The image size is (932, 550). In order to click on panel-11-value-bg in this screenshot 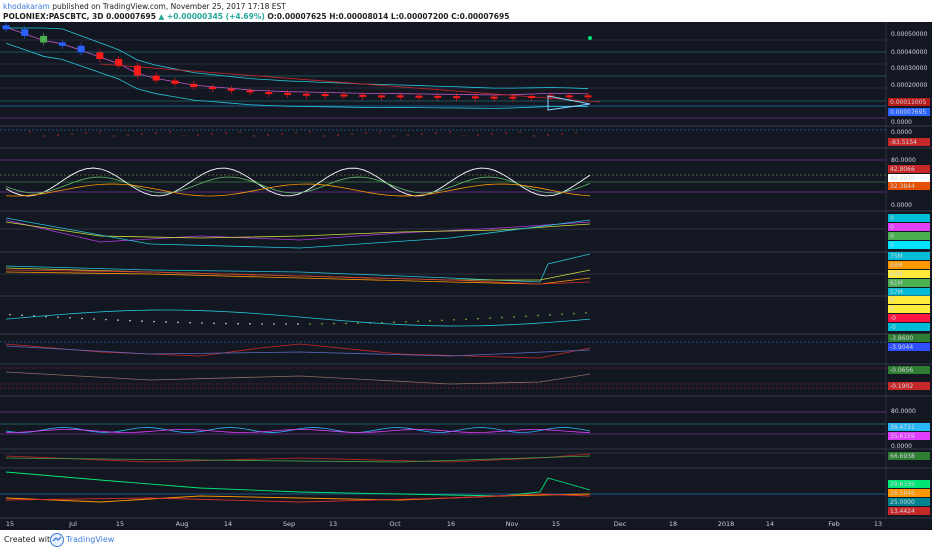, I will do `click(909, 502)`.